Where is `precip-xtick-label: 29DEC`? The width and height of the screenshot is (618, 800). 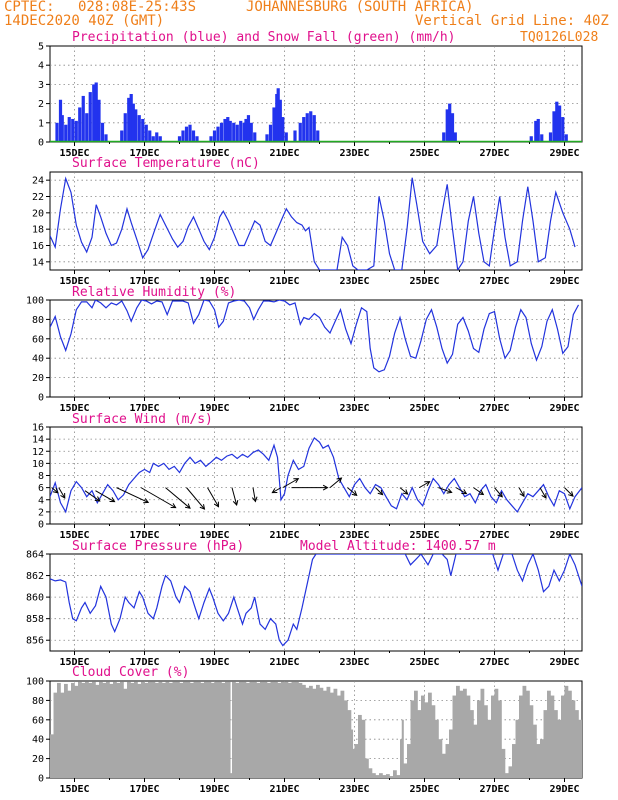
precip-xtick-label: 29DEC is located at coordinates (564, 153).